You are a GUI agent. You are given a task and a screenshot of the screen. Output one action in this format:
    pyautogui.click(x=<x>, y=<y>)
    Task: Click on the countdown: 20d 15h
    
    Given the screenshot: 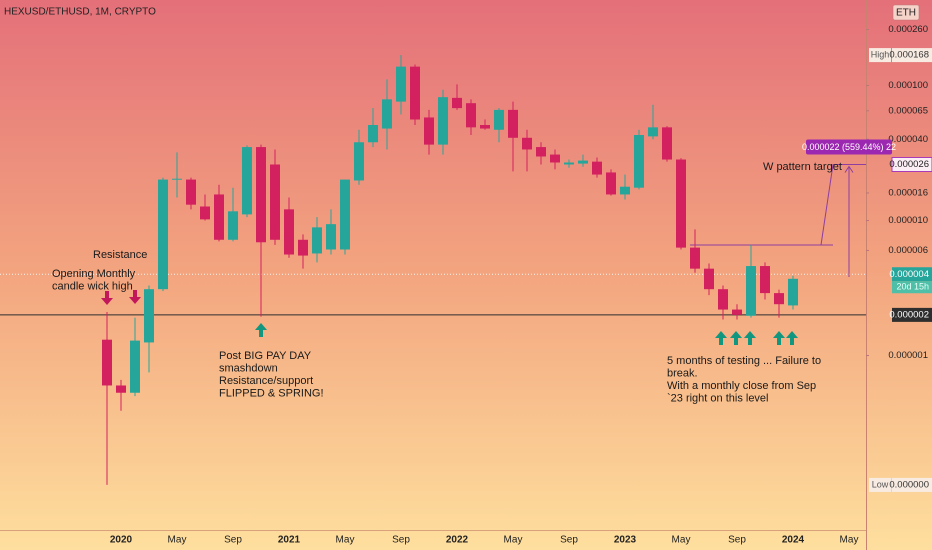 What is the action you would take?
    pyautogui.click(x=912, y=287)
    